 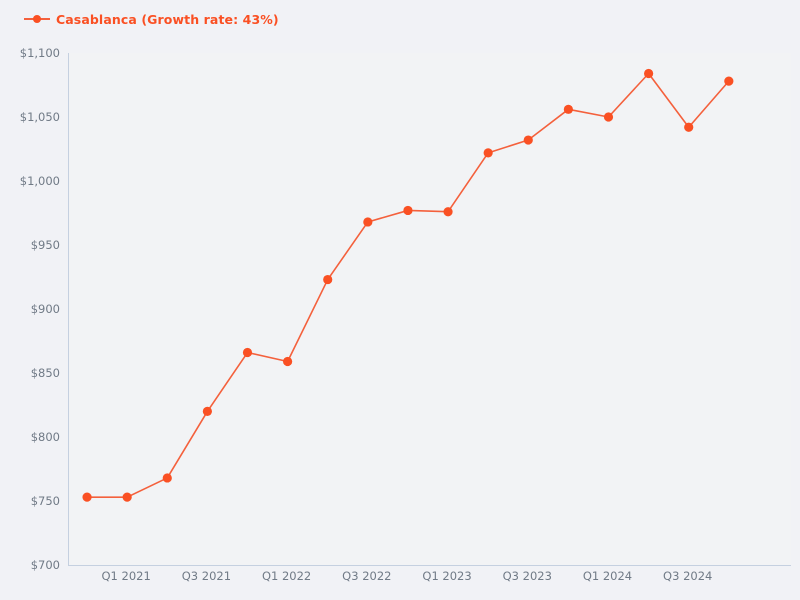 I want to click on data-point-marker: Q3 2023: $1,032, so click(x=528, y=140).